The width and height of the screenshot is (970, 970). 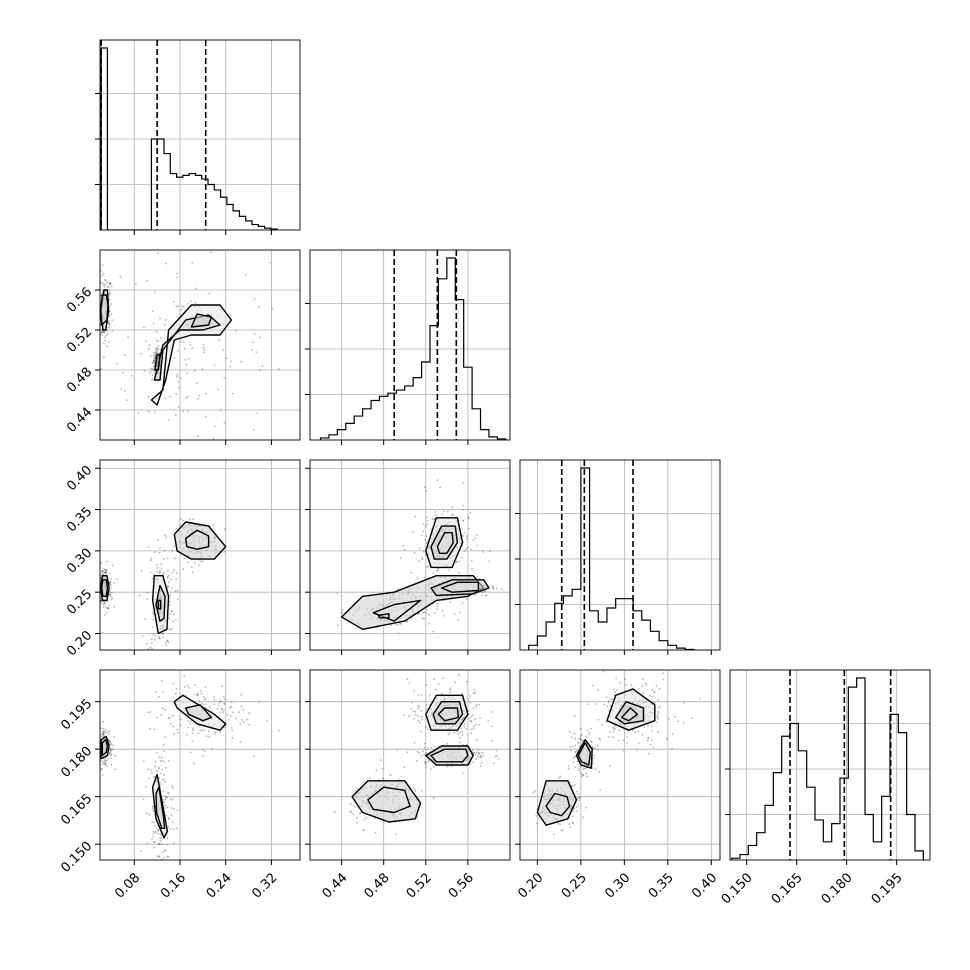 What do you see at coordinates (79, 340) in the screenshot?
I see `y-tick-label: 0.52` at bounding box center [79, 340].